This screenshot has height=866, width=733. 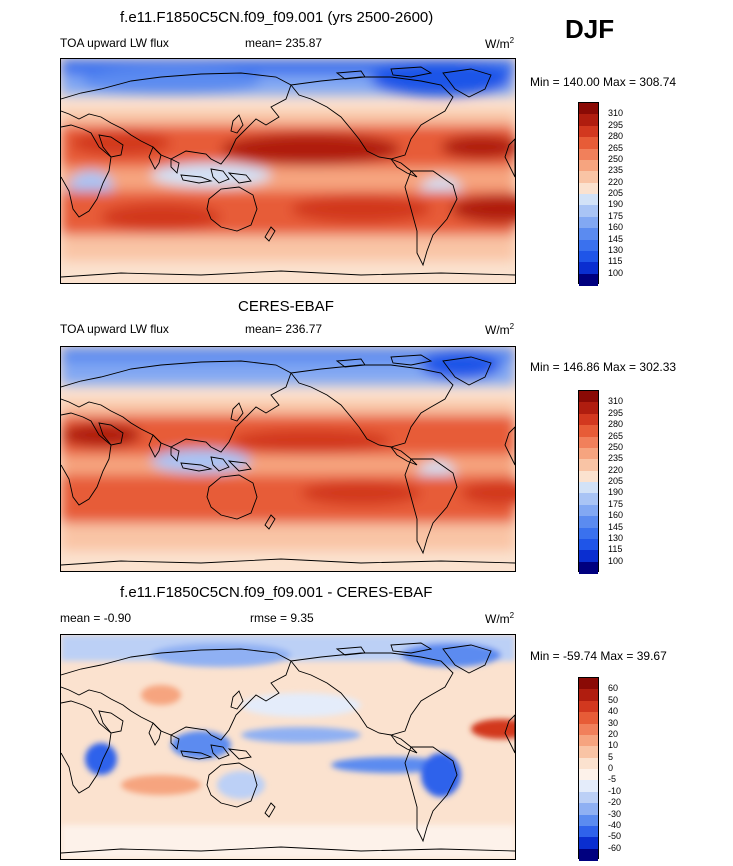 I want to click on colorbar-tick-label: 100, so click(x=616, y=560).